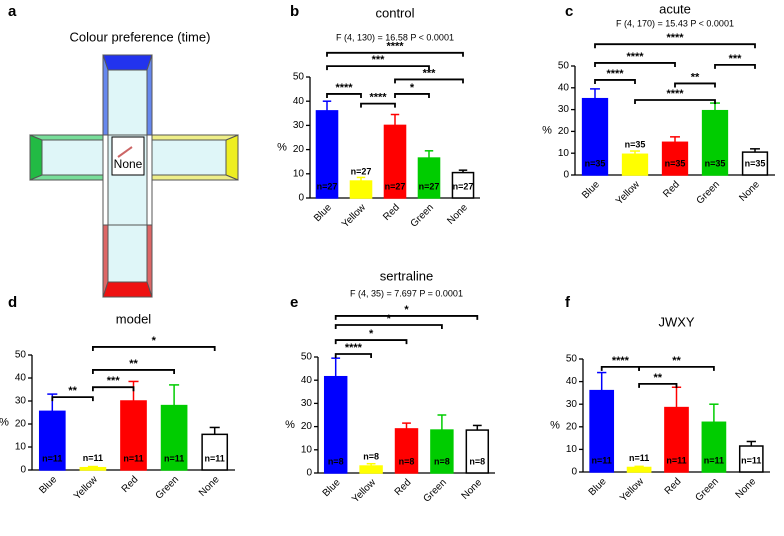  Describe the element at coordinates (21, 424) in the screenshot. I see `y-tick-label: 20` at that location.